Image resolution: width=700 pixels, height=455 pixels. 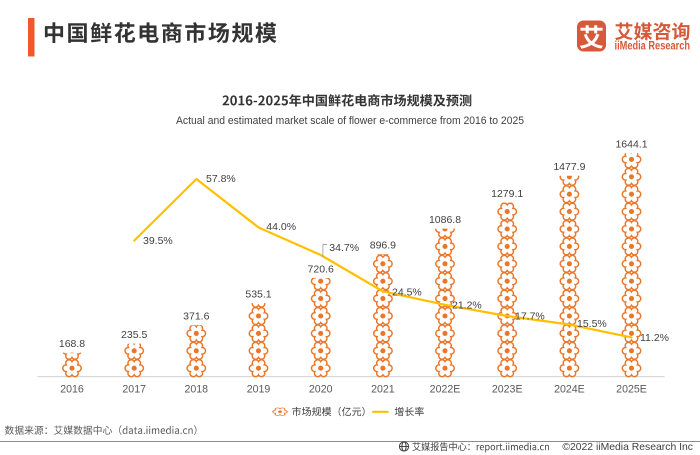 What do you see at coordinates (344, 248) in the screenshot?
I see `svg-text: 34.7%` at bounding box center [344, 248].